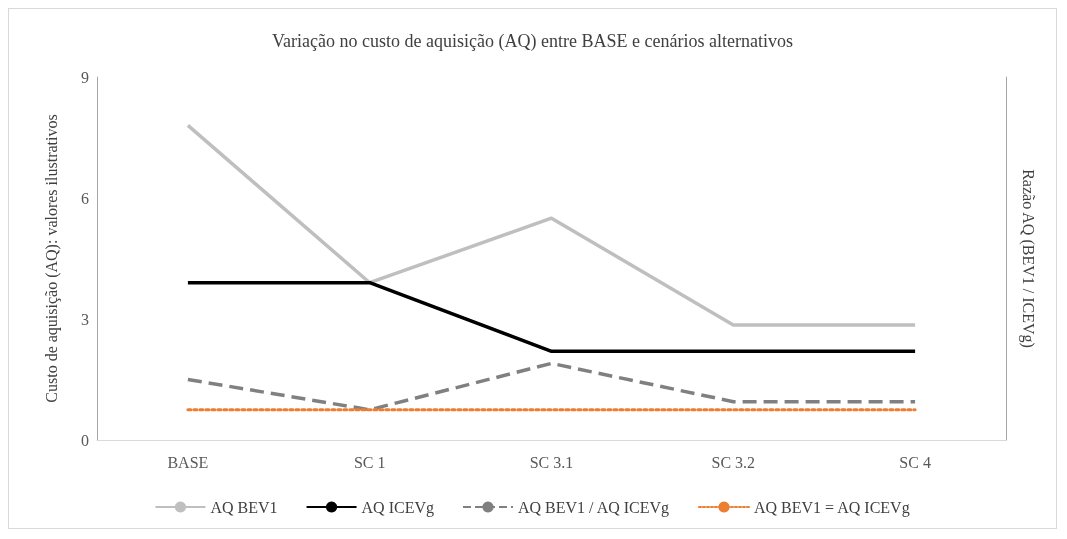 This screenshot has height=539, width=1067. What do you see at coordinates (85, 440) in the screenshot?
I see `y-tick-label: 0` at bounding box center [85, 440].